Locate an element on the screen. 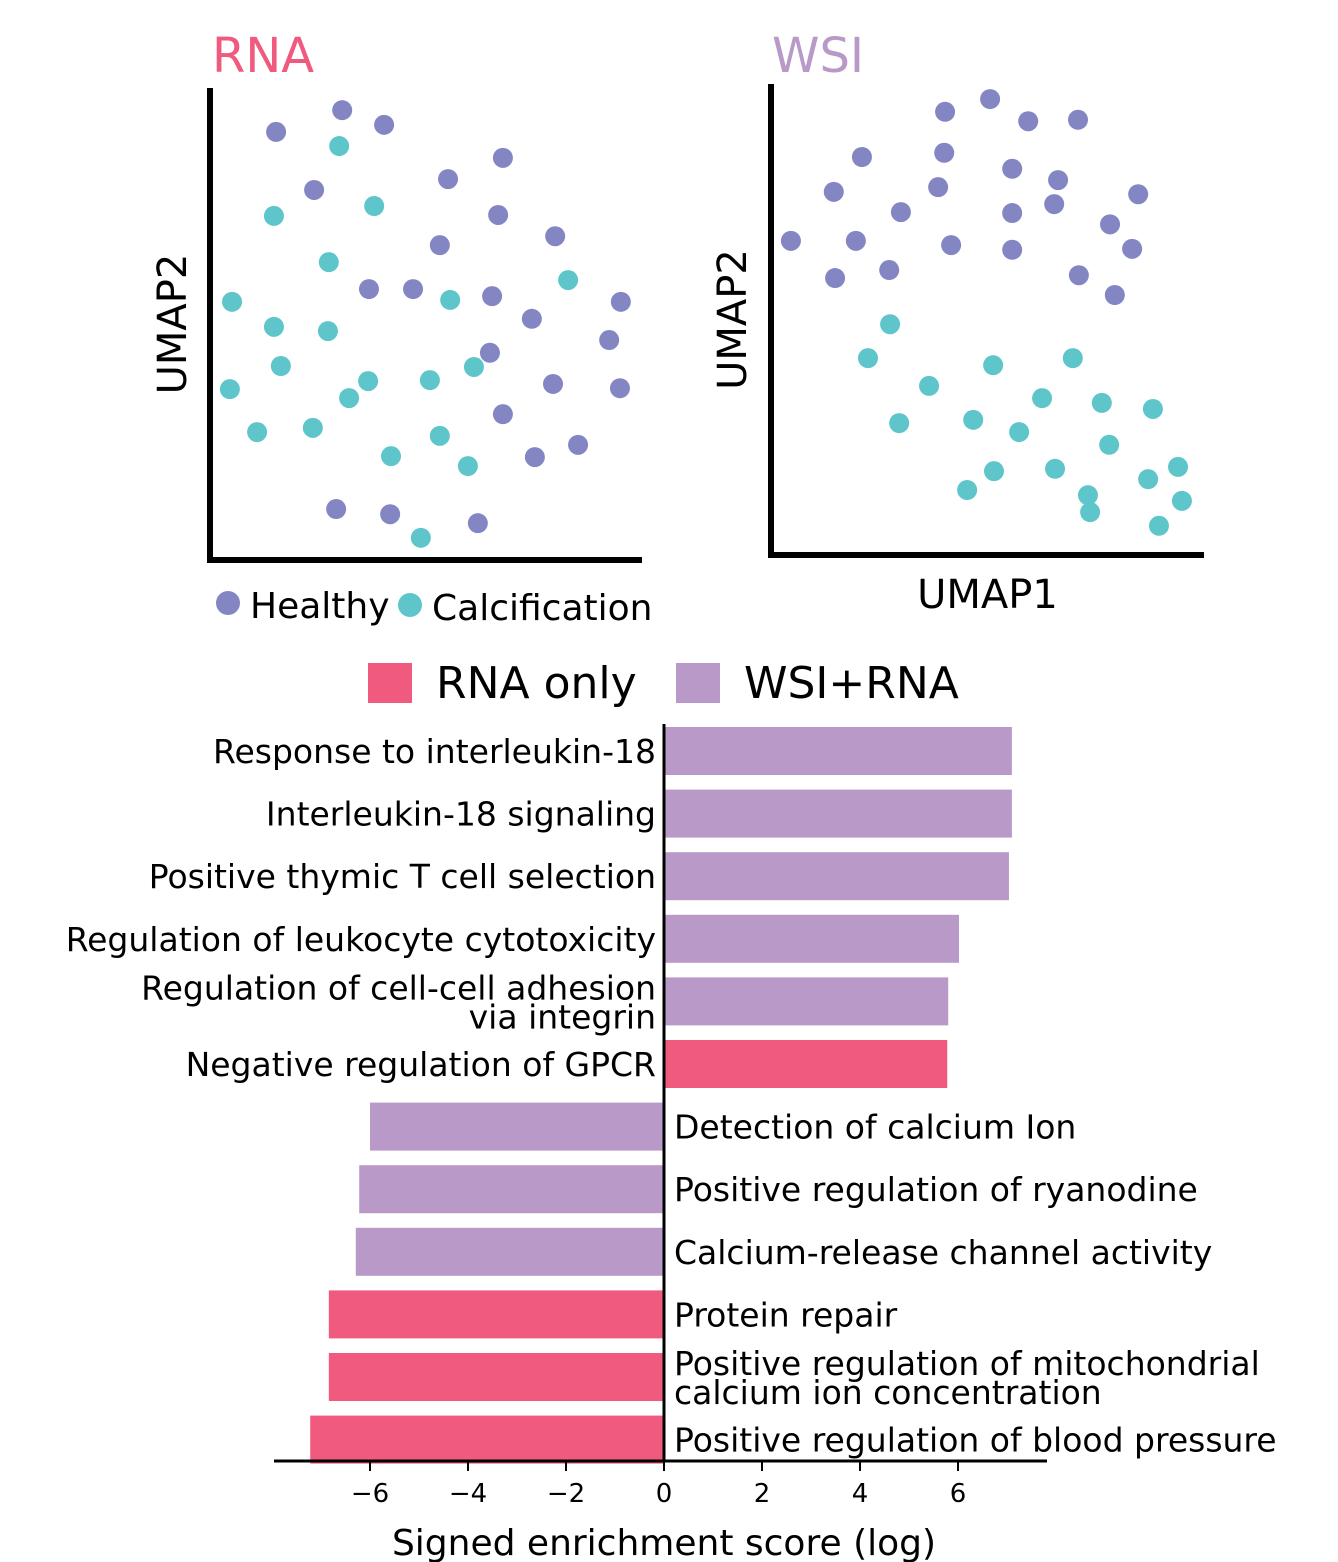  bar-label: Detection of calcium Ion is located at coordinates (875, 1127).